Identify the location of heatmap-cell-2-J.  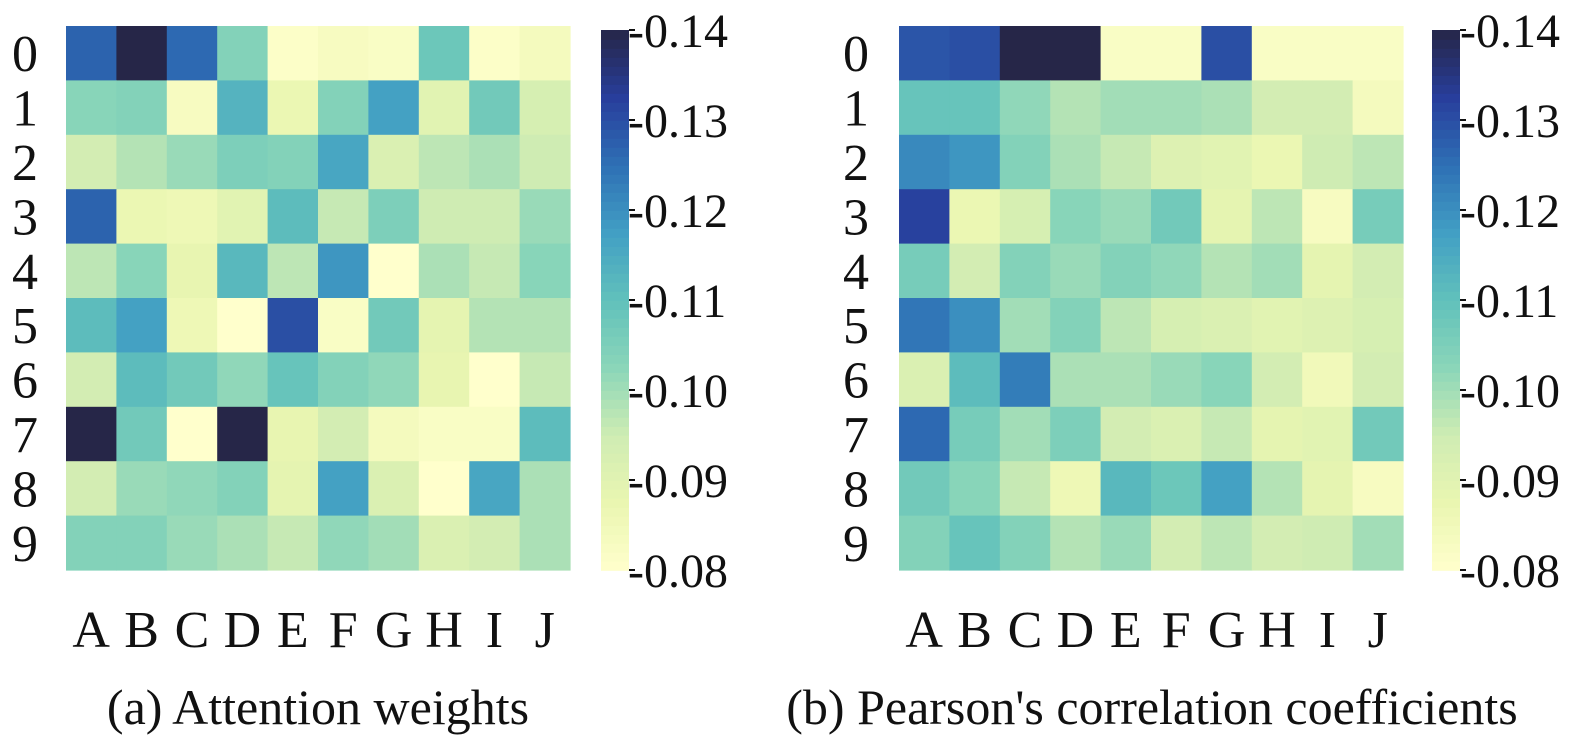
(545, 162).